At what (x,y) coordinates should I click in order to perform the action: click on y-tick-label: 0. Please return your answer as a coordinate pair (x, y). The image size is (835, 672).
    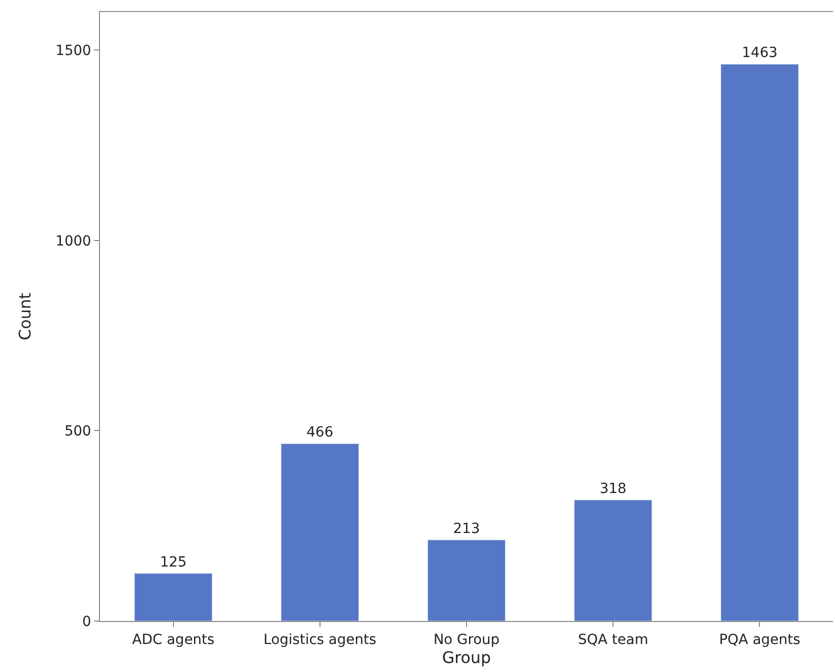
    Looking at the image, I should click on (87, 622).